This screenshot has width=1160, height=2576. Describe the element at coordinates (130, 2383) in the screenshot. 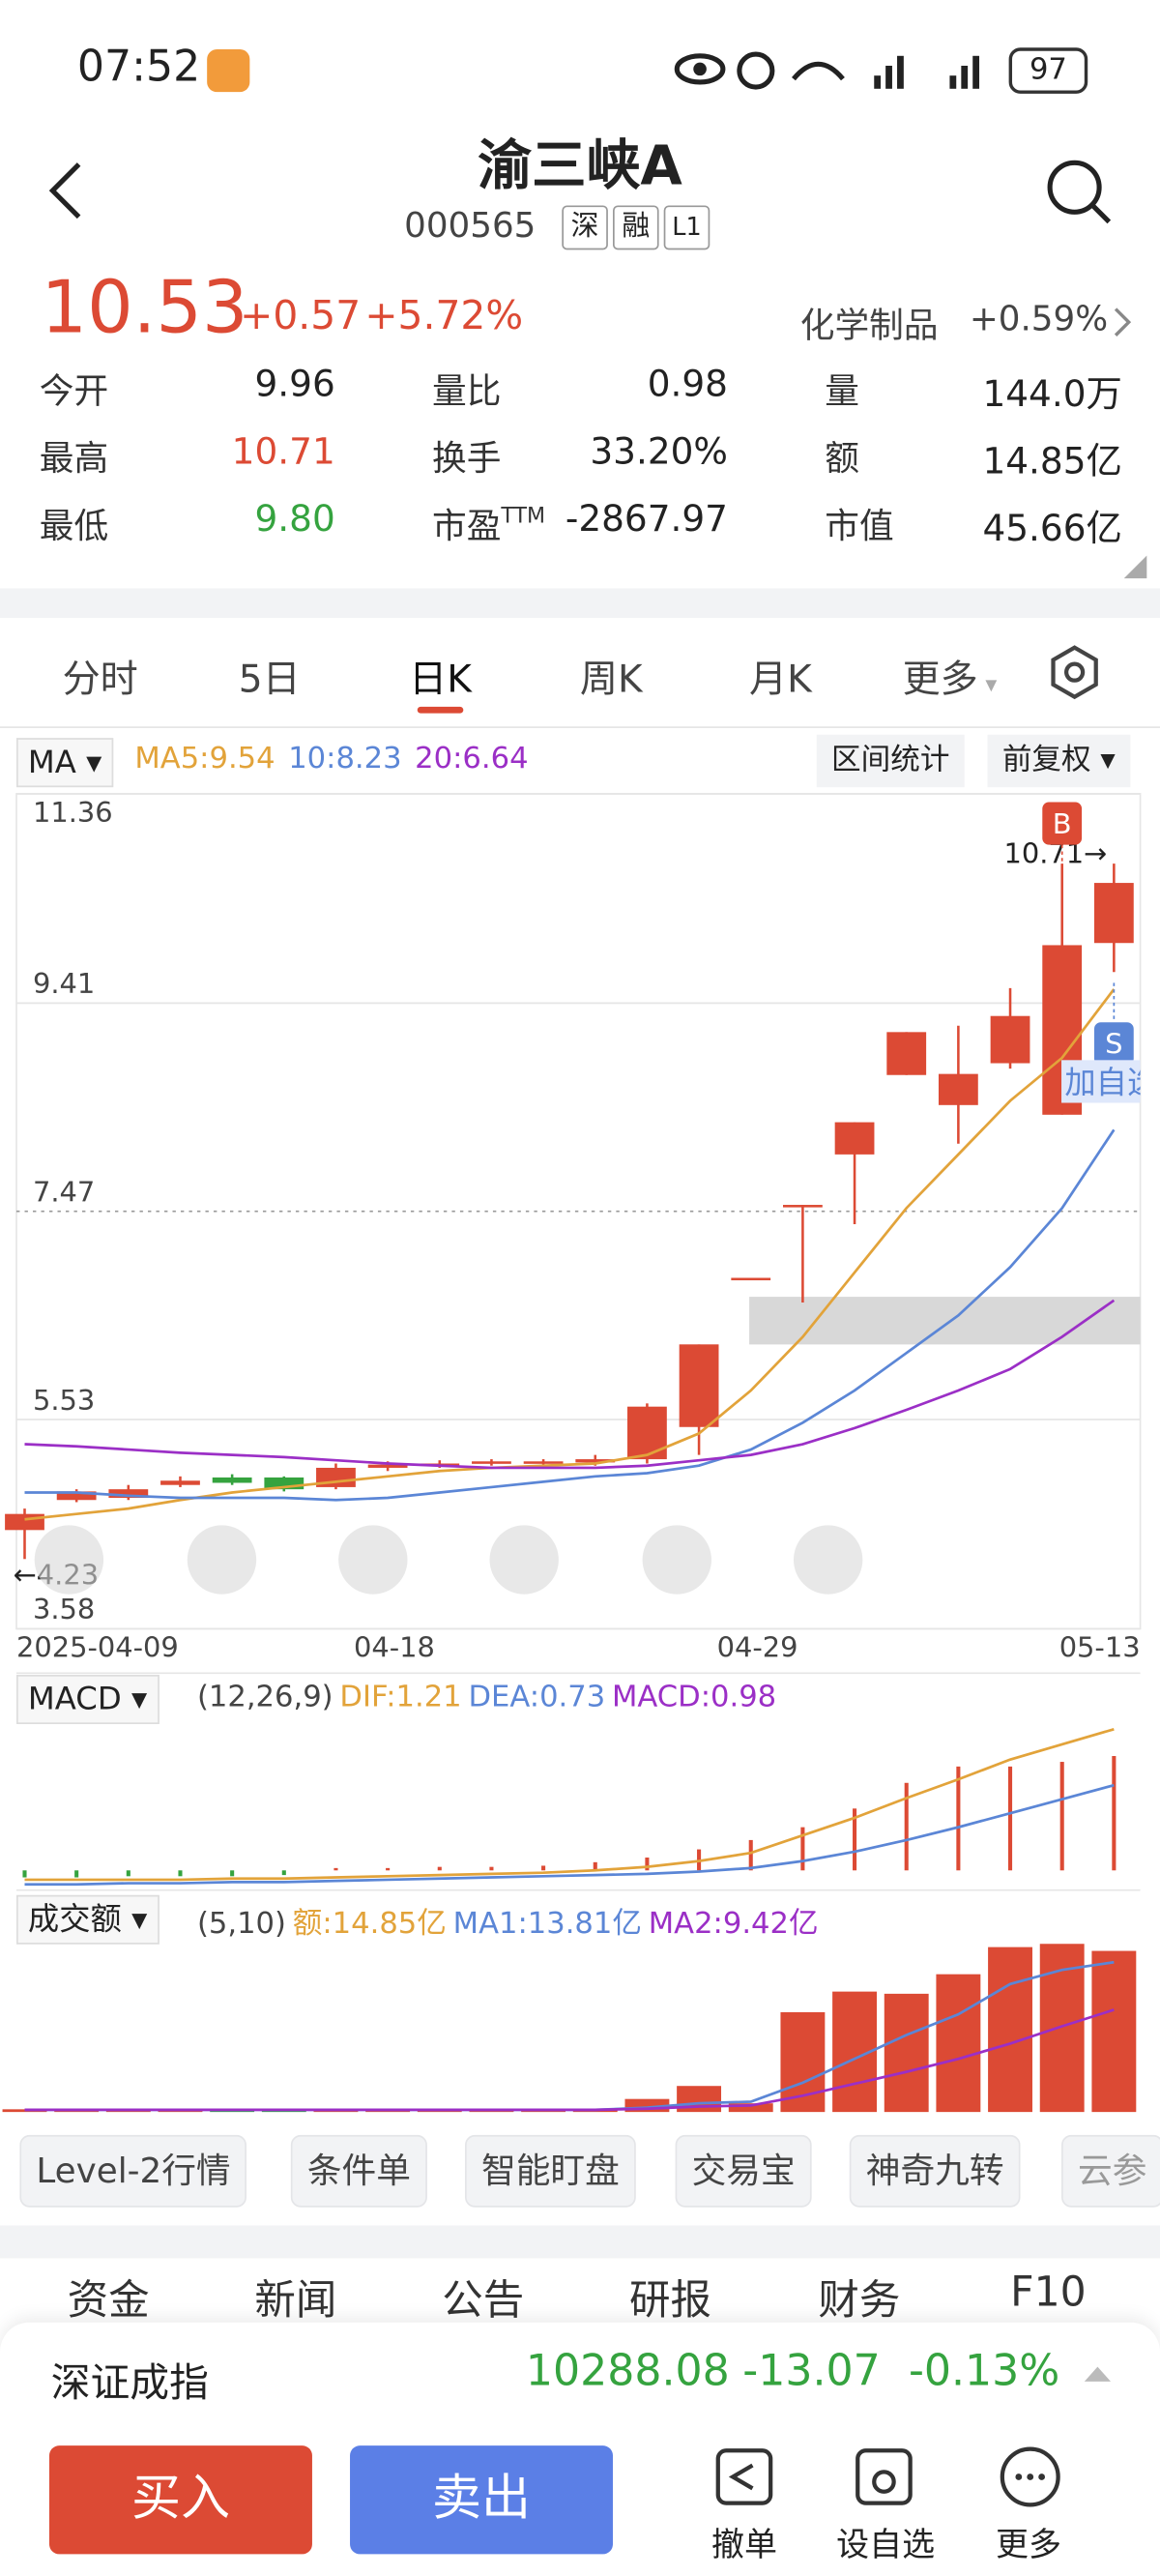

I see `index-name: 深证成指` at that location.